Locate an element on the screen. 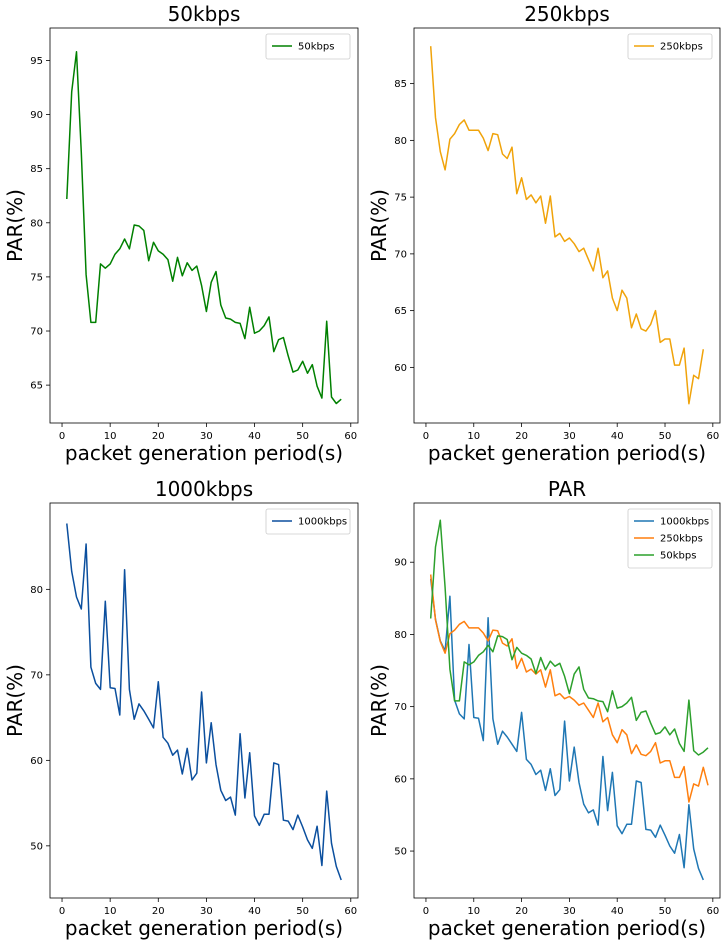 This screenshot has width=728, height=945. legend: 50kbps is located at coordinates (308, 46).